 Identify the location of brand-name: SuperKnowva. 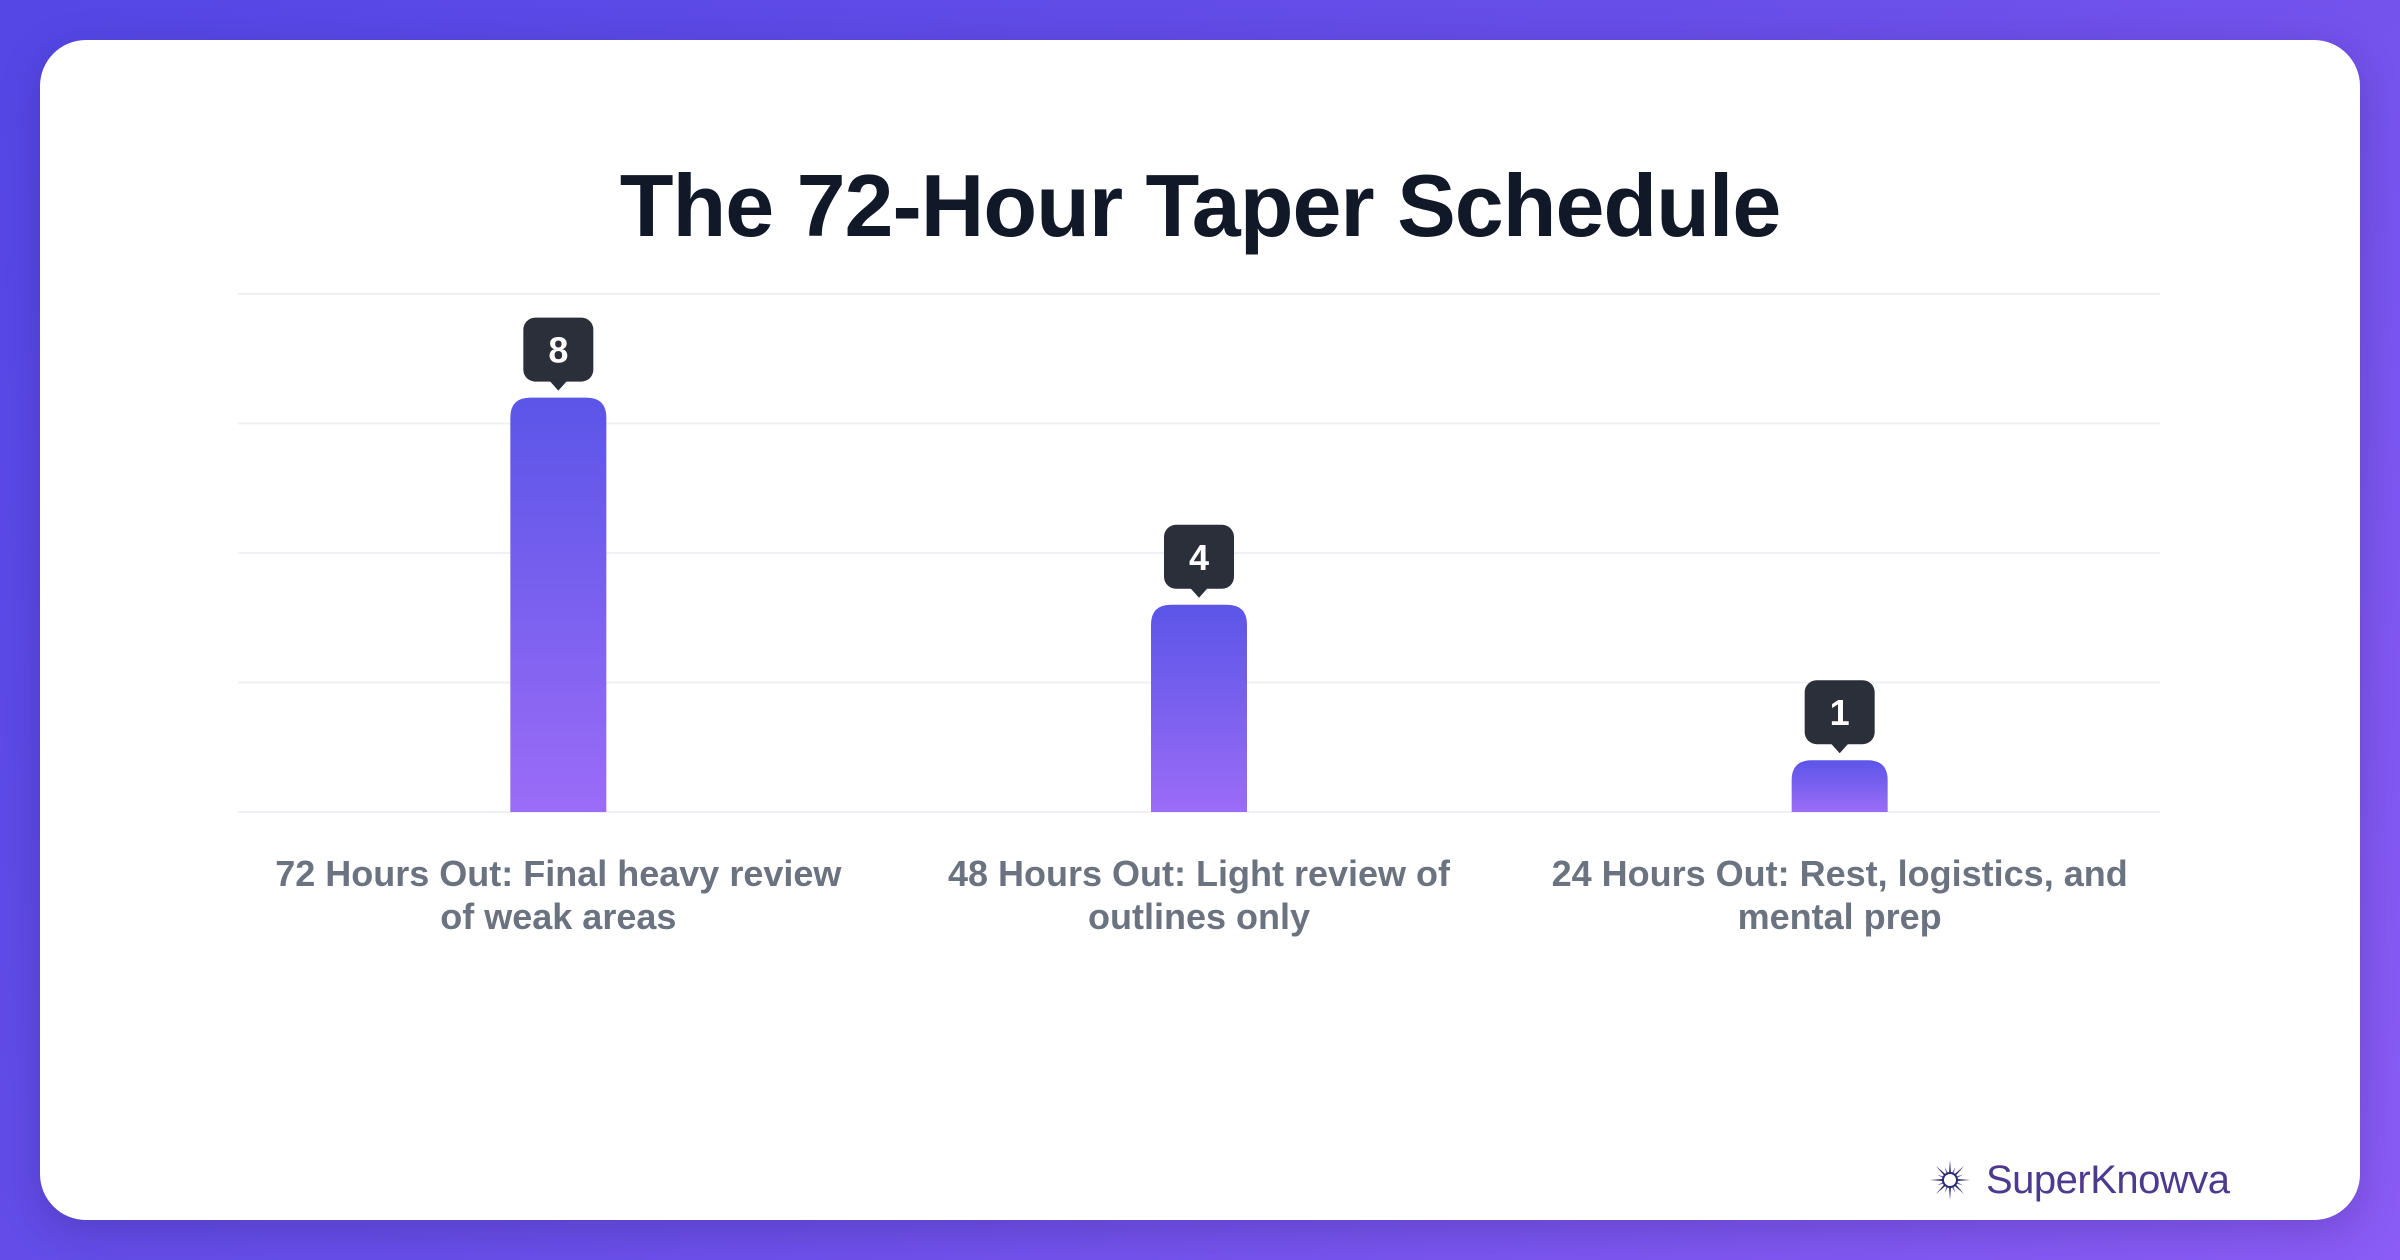
(2108, 1179).